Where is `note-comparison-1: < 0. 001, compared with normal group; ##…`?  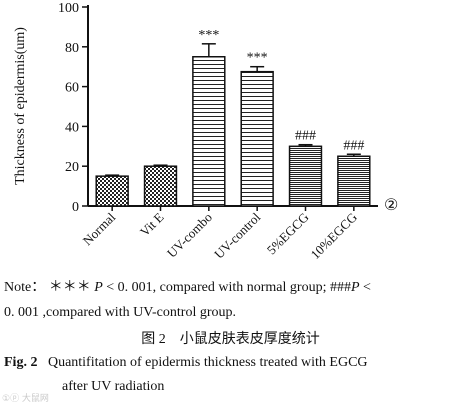 note-comparison-1: < 0. 001, compared with normal group; ##… is located at coordinates (226, 287).